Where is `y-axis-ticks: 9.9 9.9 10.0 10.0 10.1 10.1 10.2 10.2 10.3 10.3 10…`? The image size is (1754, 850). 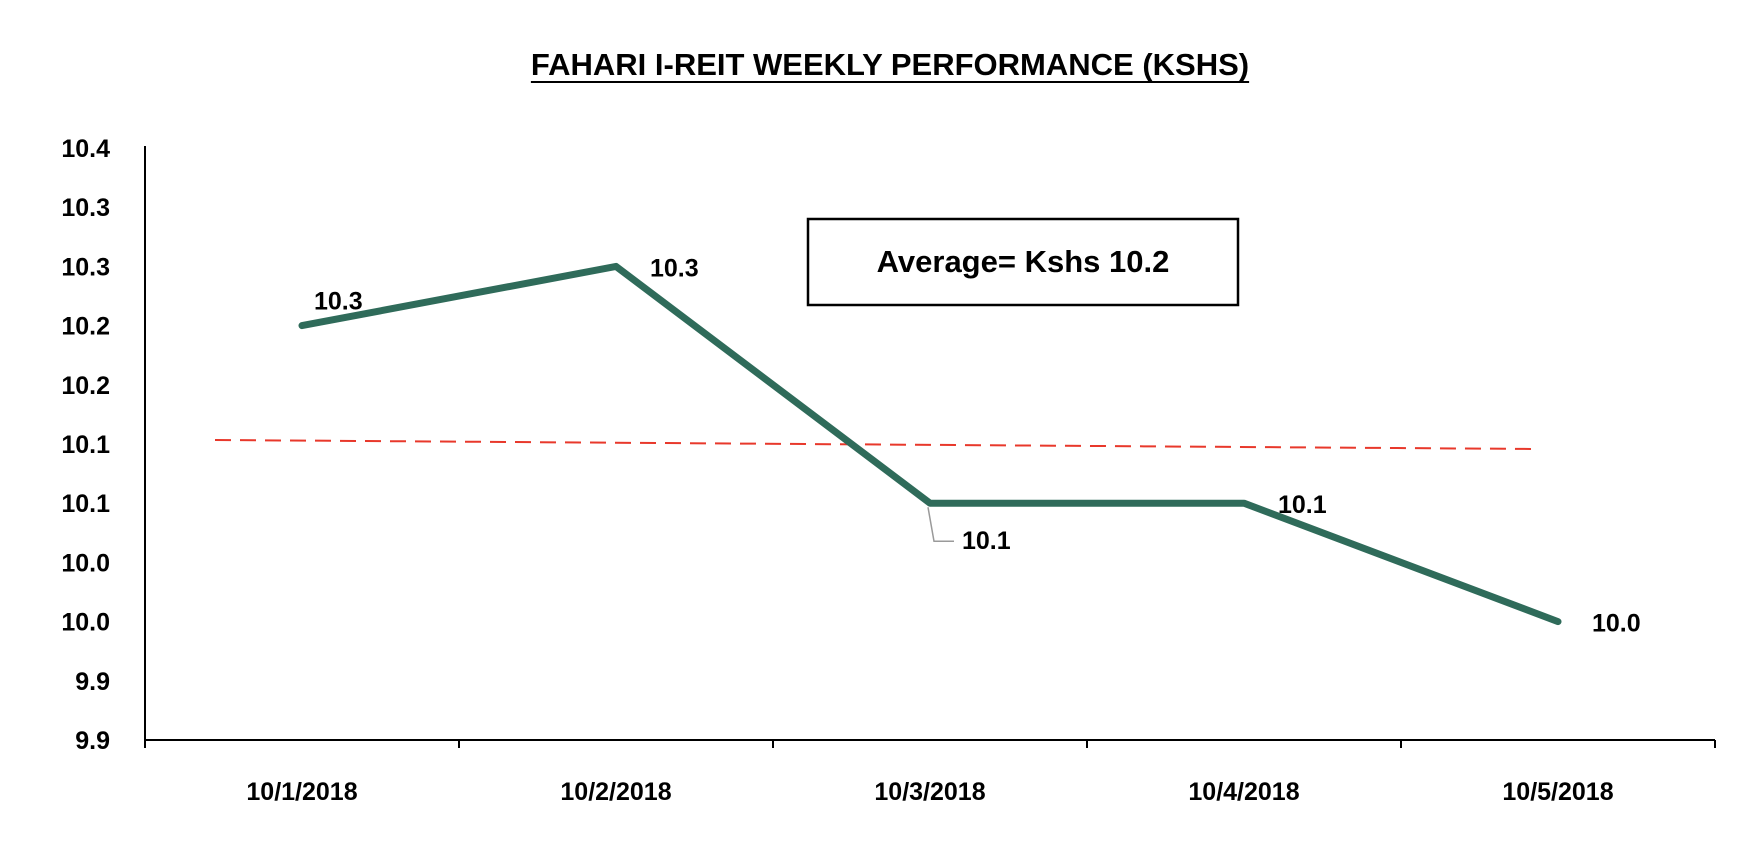 y-axis-ticks: 9.9 9.9 10.0 10.0 10.1 10.1 10.2 10.2 10.3 10.3 10… is located at coordinates (85, 445).